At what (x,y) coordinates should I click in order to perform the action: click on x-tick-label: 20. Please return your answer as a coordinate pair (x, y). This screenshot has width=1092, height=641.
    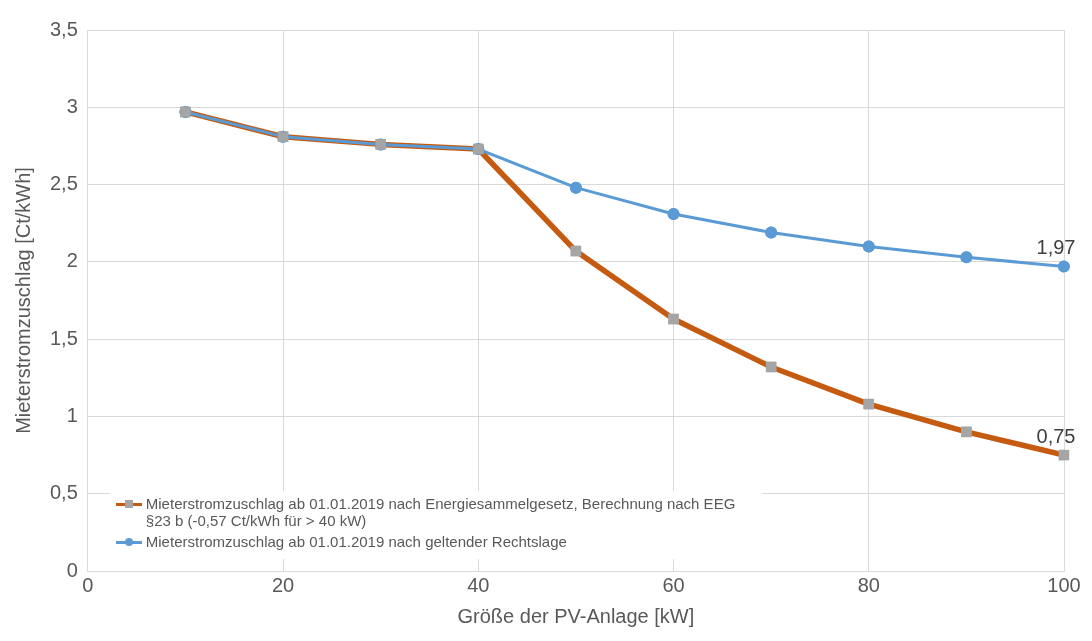
    Looking at the image, I should click on (283, 584).